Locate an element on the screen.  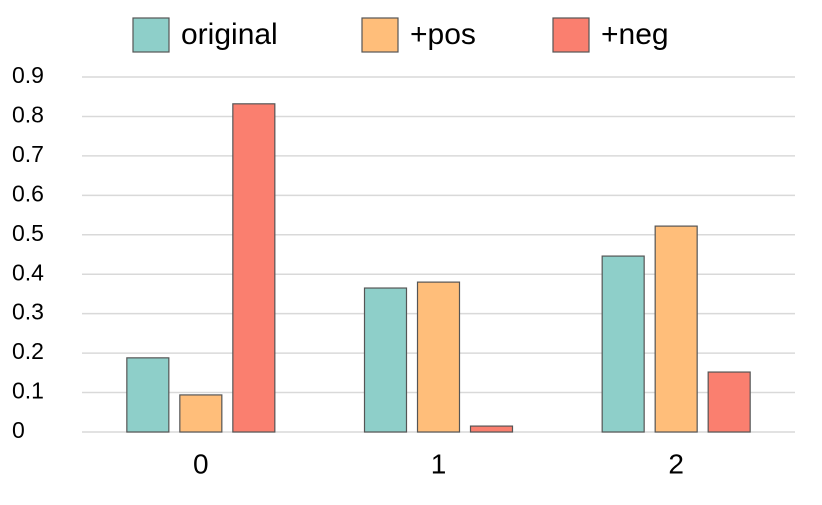
y-tick-label: 0.1 is located at coordinates (28, 391).